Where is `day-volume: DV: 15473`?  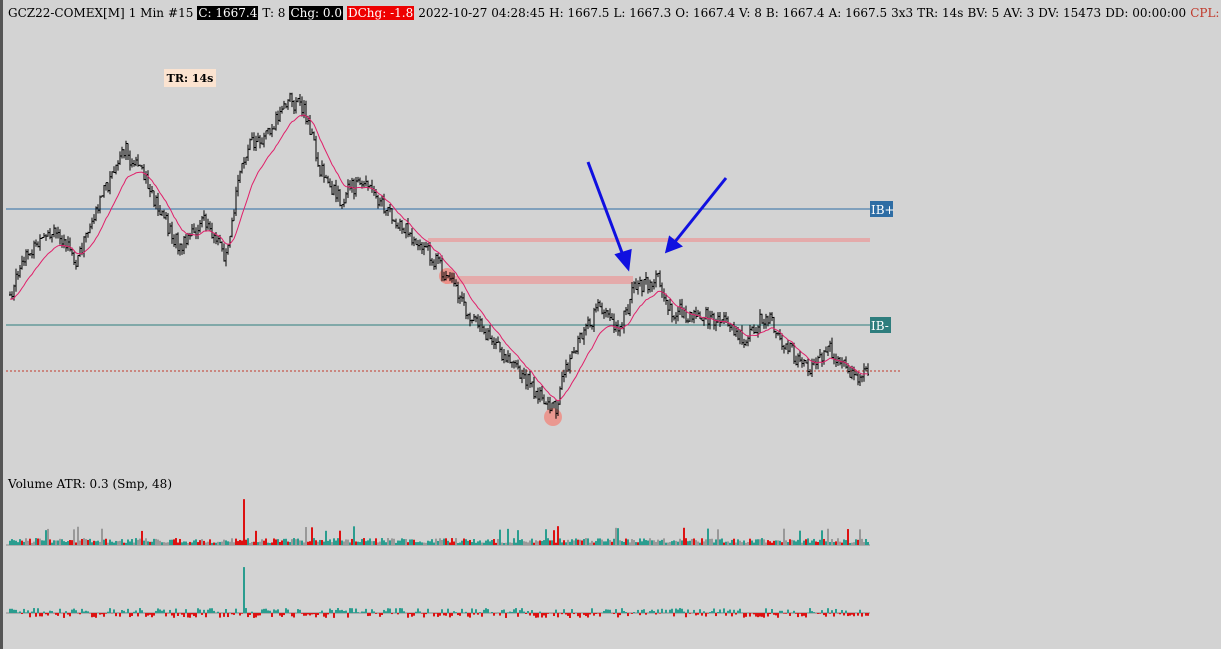 day-volume: DV: 15473 is located at coordinates (1070, 13).